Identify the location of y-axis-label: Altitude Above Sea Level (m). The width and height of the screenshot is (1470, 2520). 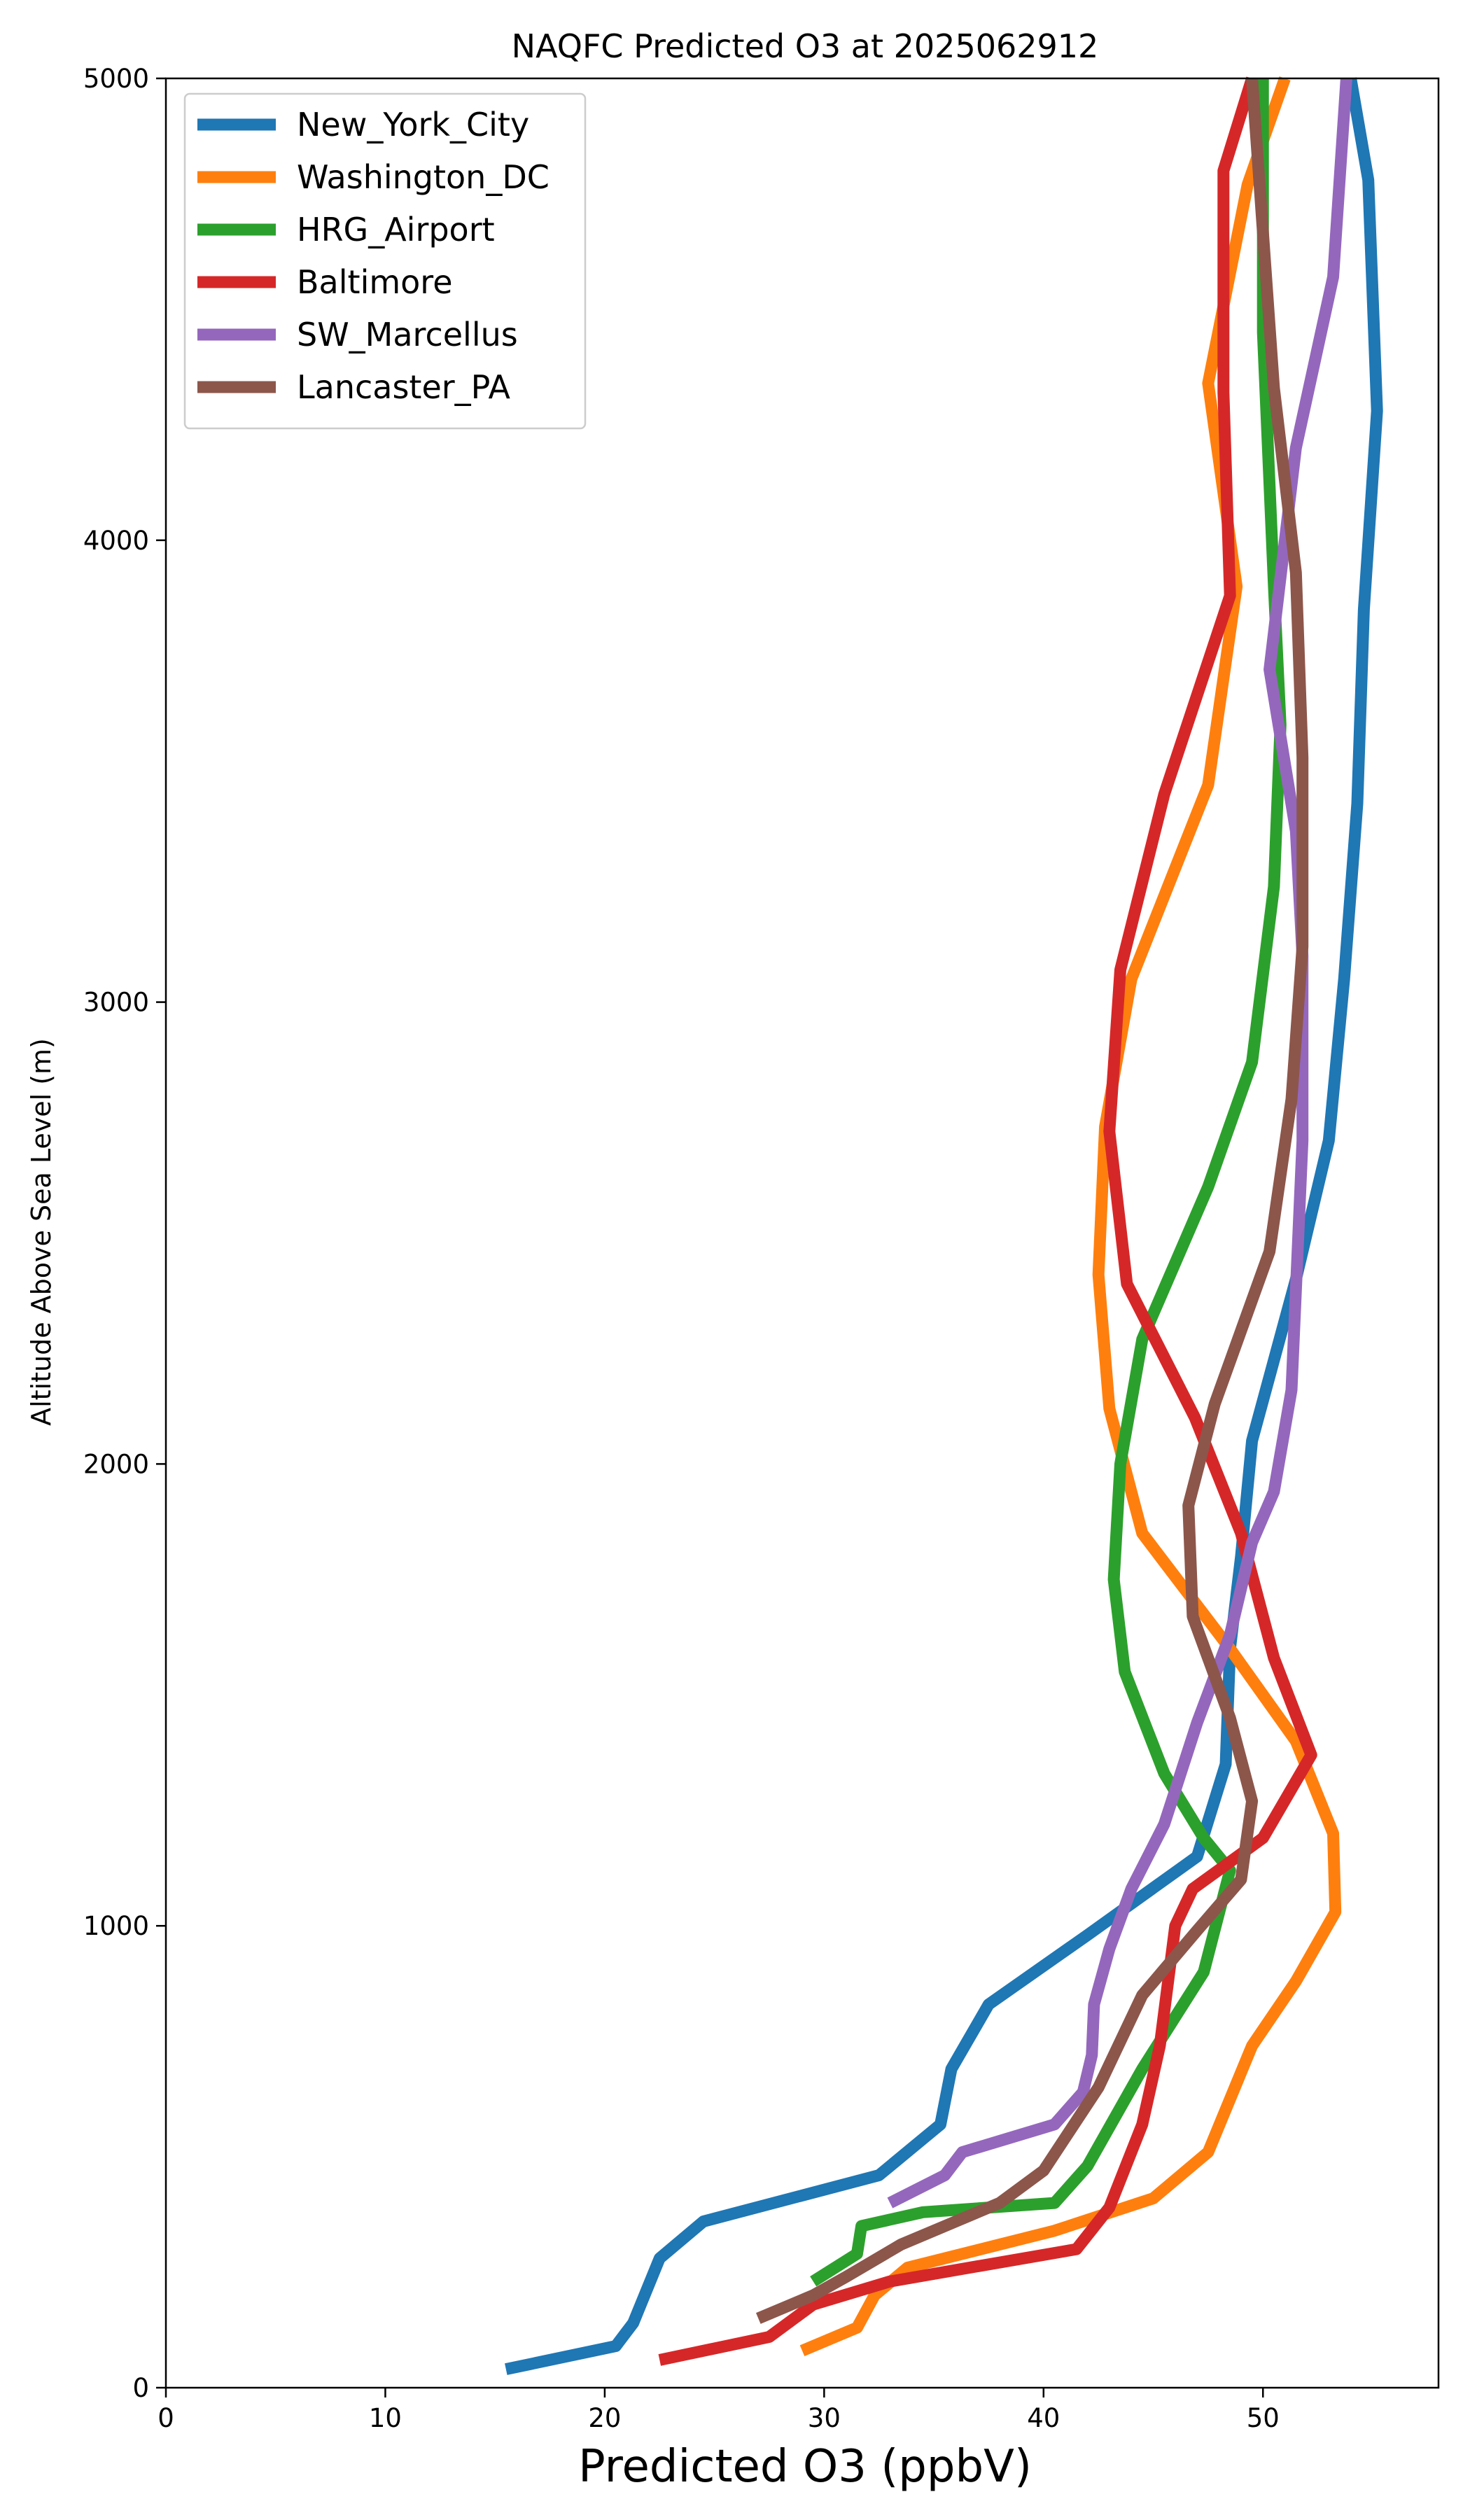
(41, 1232).